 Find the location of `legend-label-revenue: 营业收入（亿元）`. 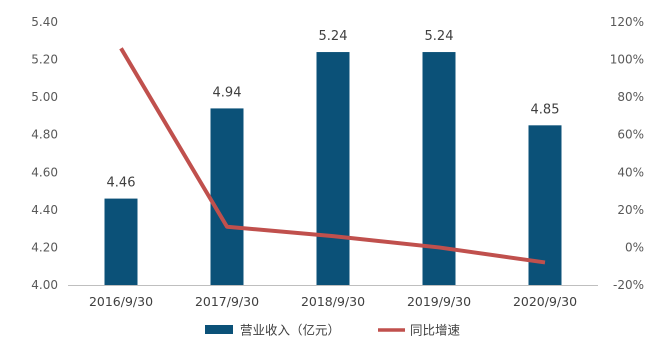

legend-label-revenue: 营业收入（亿元） is located at coordinates (290, 330).